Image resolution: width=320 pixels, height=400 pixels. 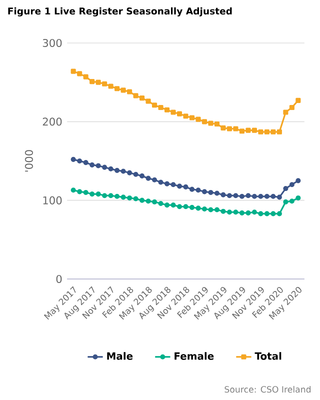 I want to click on legend-label: Female, so click(x=194, y=356).